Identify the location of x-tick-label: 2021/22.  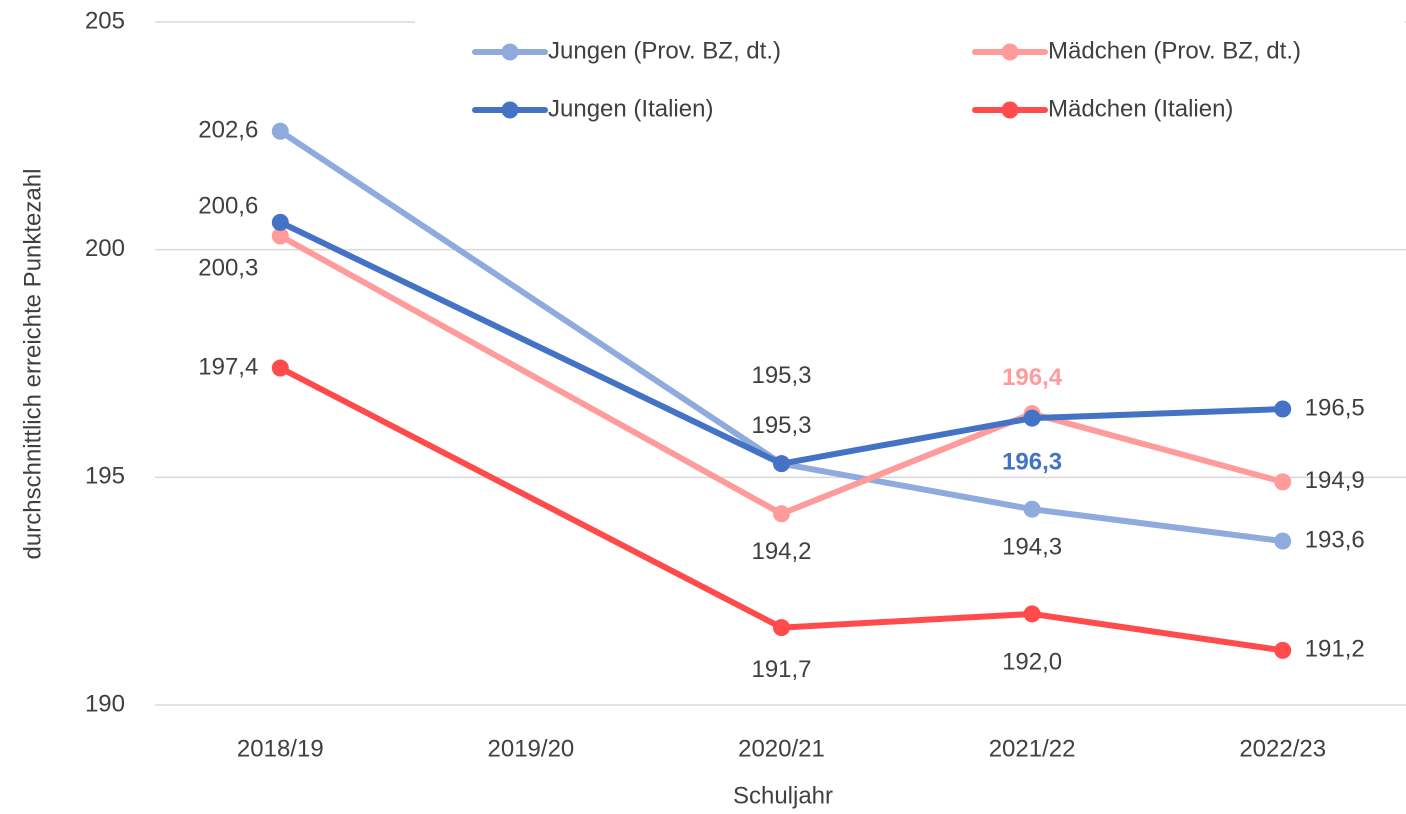
(1032, 748).